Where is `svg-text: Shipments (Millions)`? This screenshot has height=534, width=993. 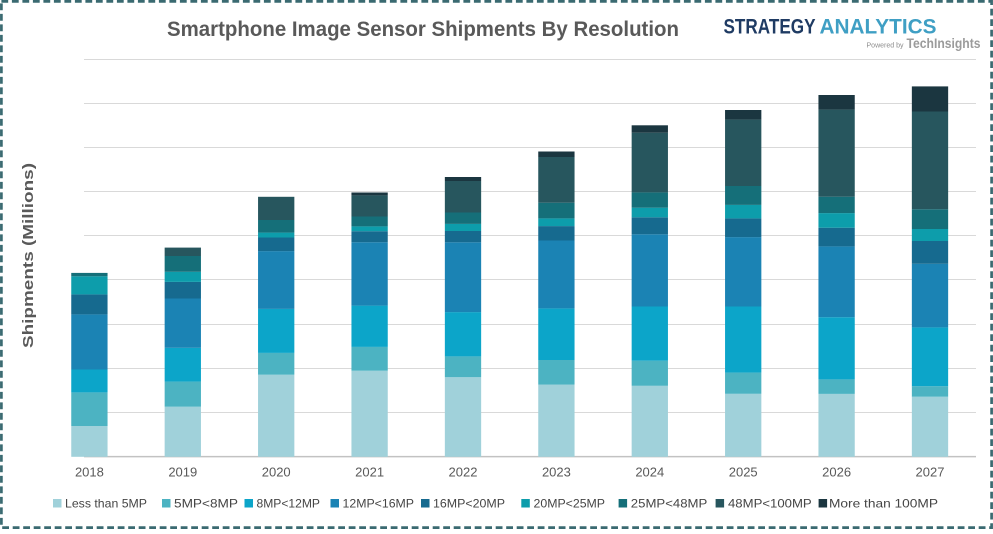 svg-text: Shipments (Millions) is located at coordinates (28, 255).